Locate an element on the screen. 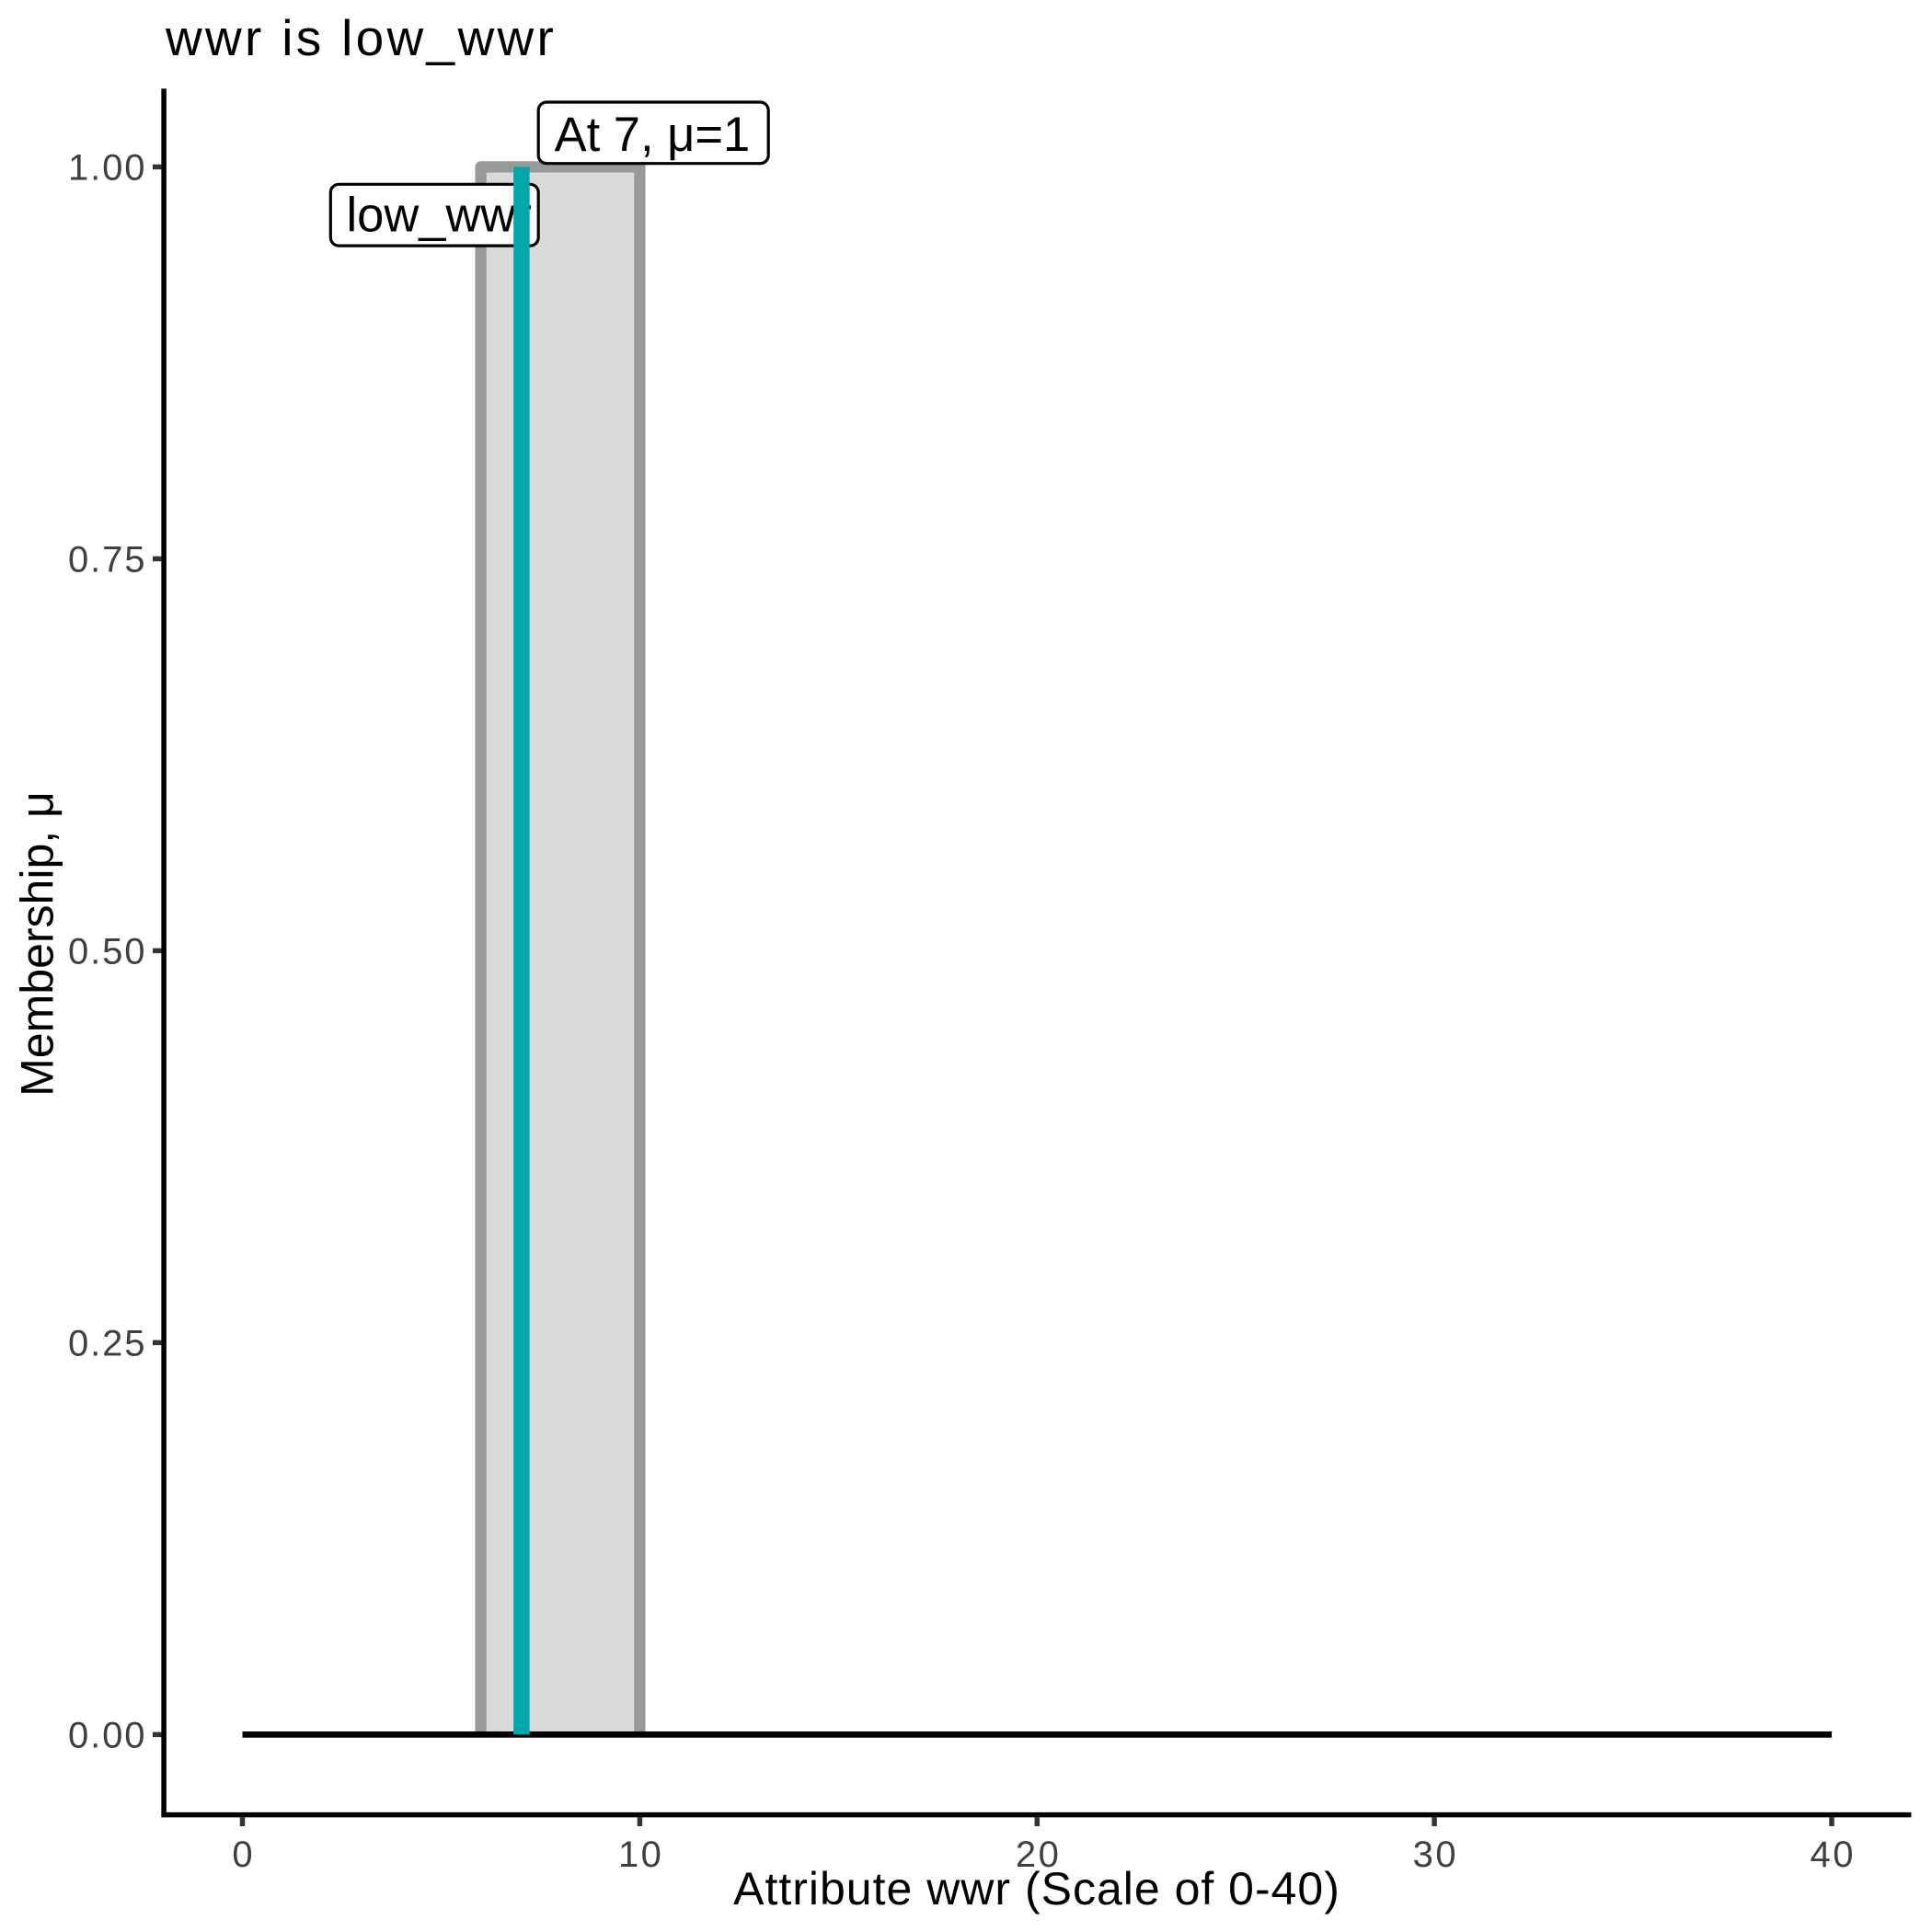 The image size is (1932, 1932). svg-text: 30 is located at coordinates (1436, 1854).